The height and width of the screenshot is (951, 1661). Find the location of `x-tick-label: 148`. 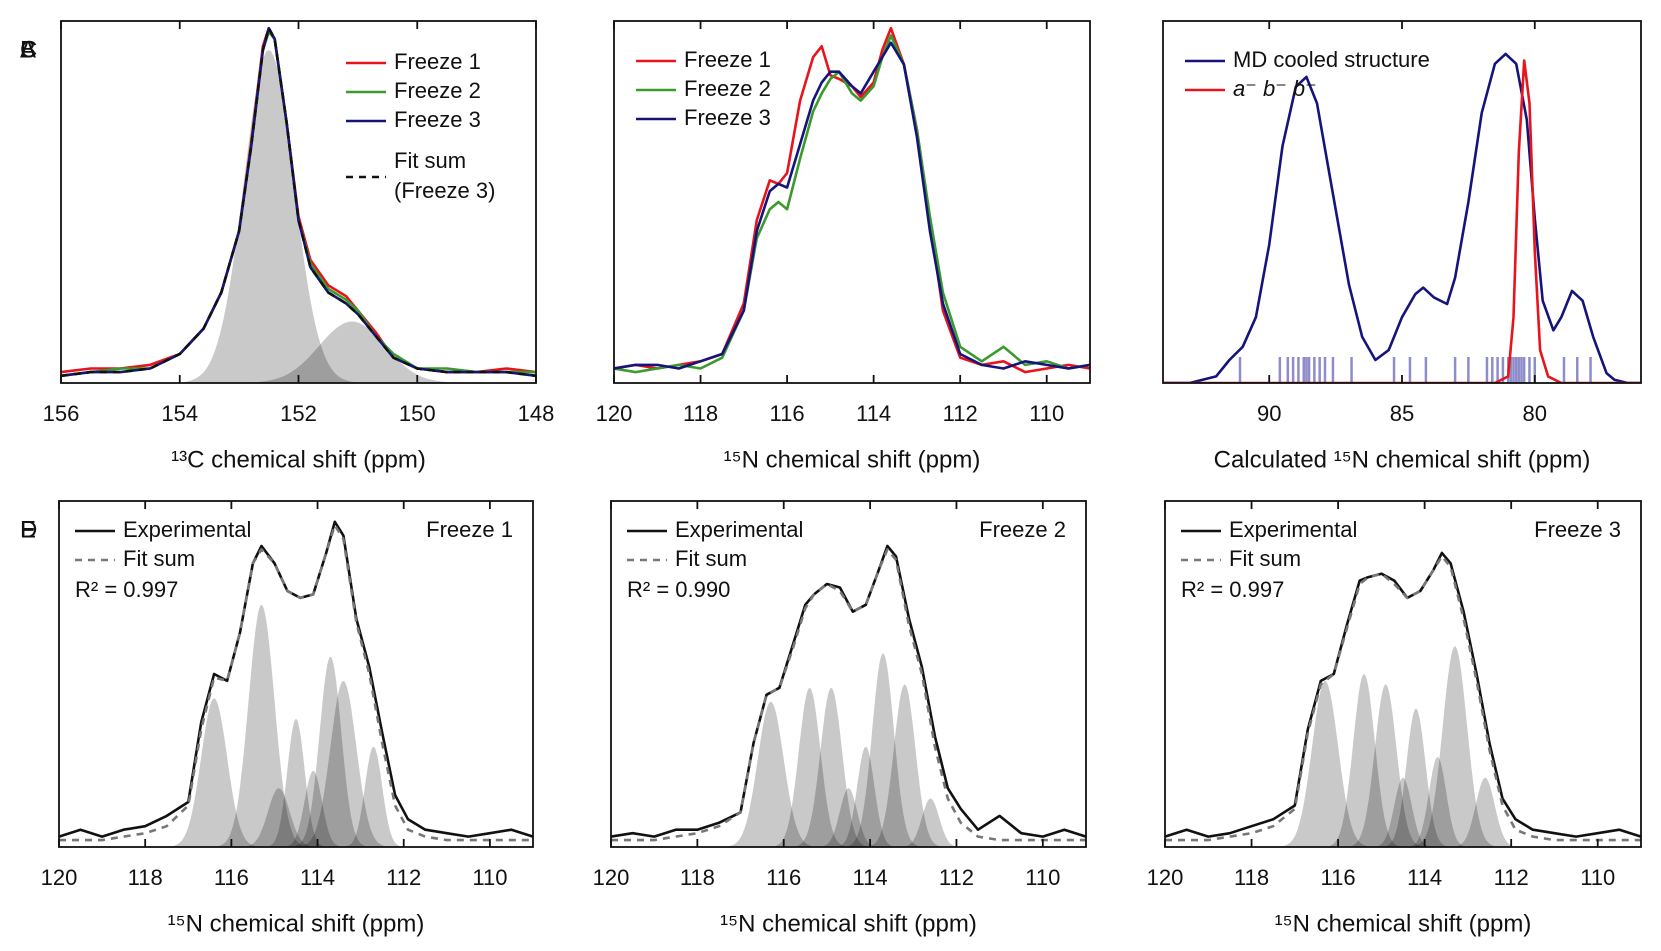

x-tick-label: 148 is located at coordinates (536, 413).